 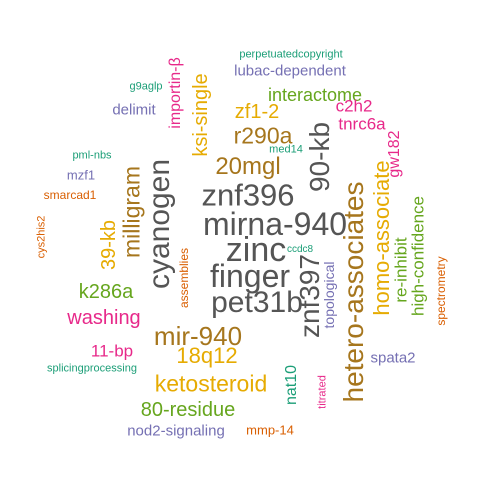 I want to click on word-k286a: k286a, so click(x=106, y=292).